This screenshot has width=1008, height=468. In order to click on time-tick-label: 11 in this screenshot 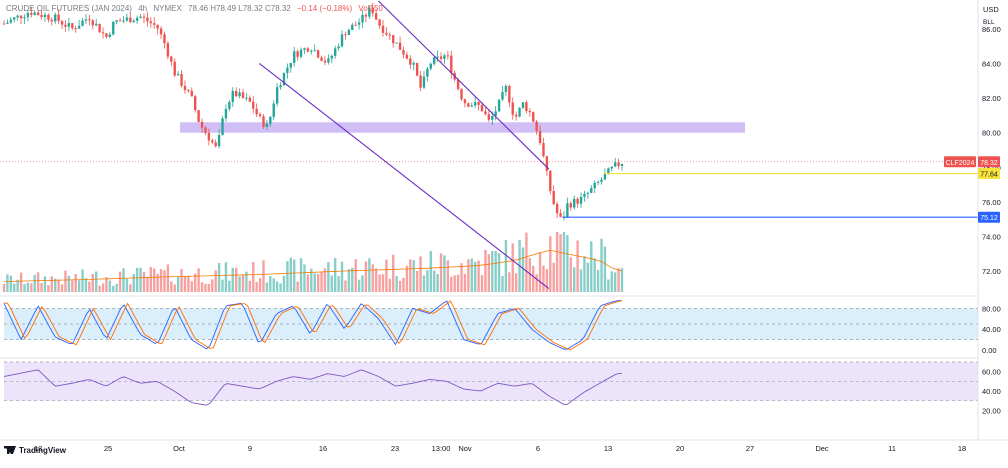, I will do `click(892, 448)`.